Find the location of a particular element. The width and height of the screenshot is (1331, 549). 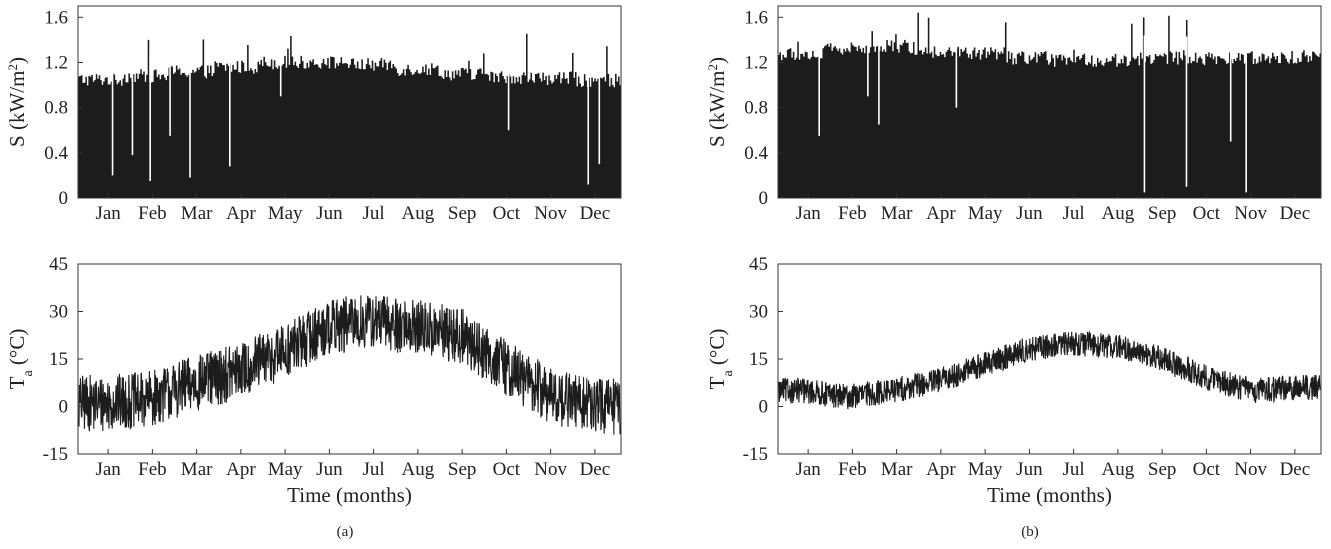

caption-a: (a) is located at coordinates (345, 532).